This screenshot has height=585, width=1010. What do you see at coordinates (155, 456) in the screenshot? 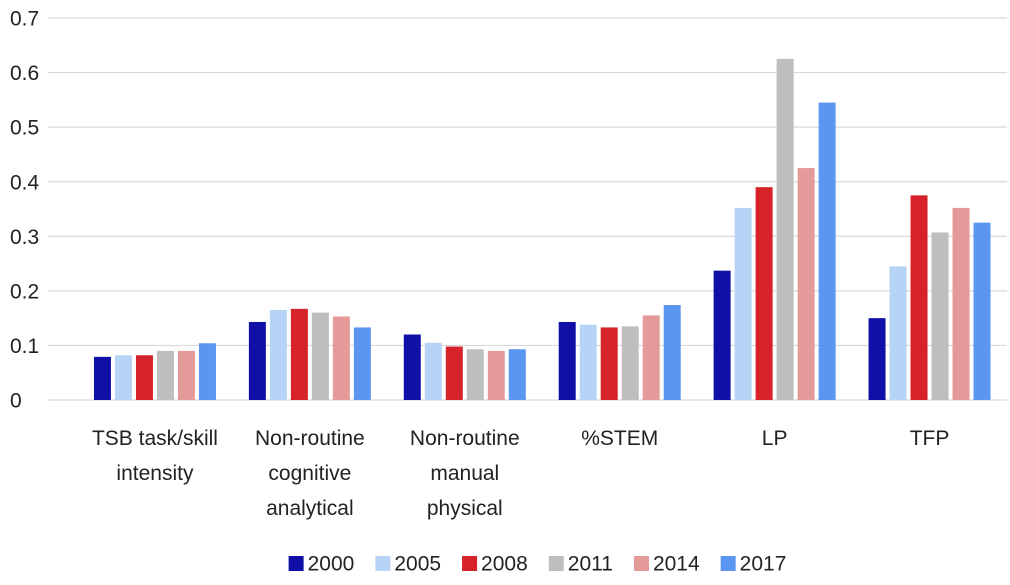
I see `x-tick-label: TSB task/skill intensity` at bounding box center [155, 456].